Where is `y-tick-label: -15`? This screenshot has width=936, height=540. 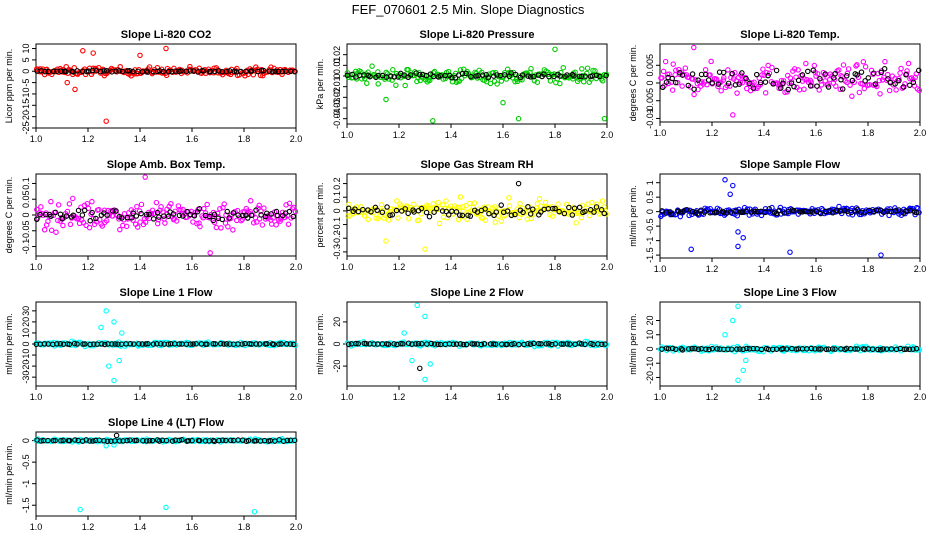
y-tick-label: -15 is located at coordinates (26, 105).